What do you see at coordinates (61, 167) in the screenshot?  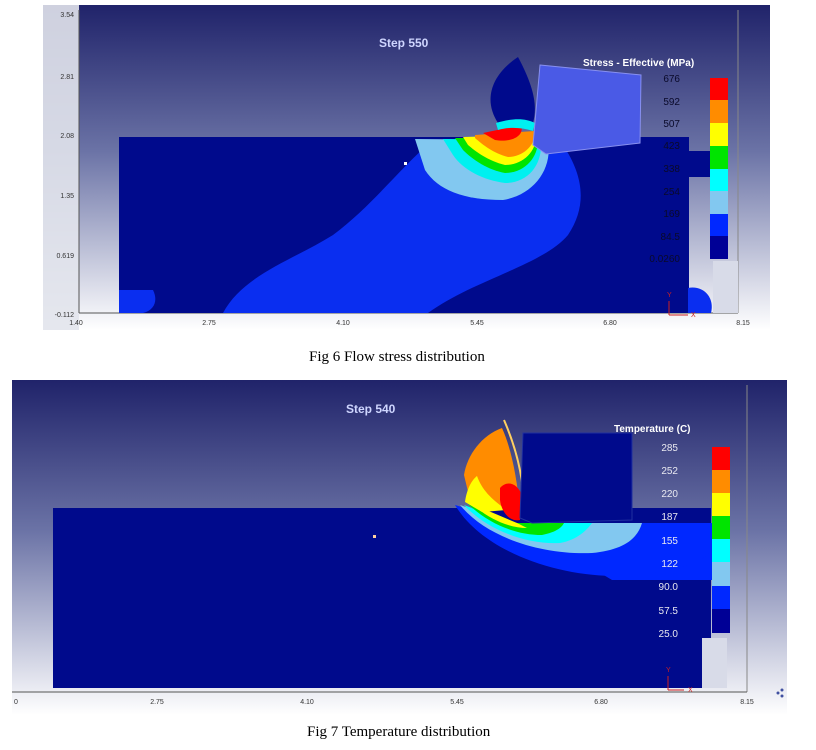 I see `left-ruler` at bounding box center [61, 167].